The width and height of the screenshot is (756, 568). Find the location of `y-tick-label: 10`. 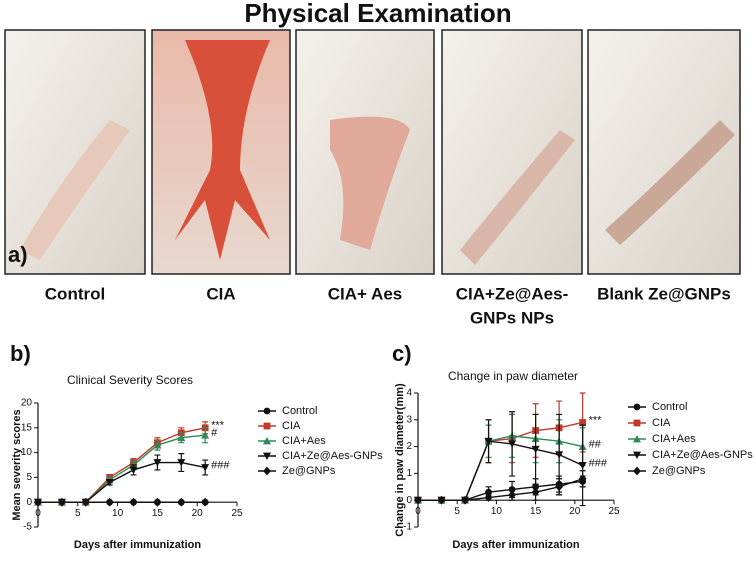

y-tick-label: 10 is located at coordinates (27, 452).